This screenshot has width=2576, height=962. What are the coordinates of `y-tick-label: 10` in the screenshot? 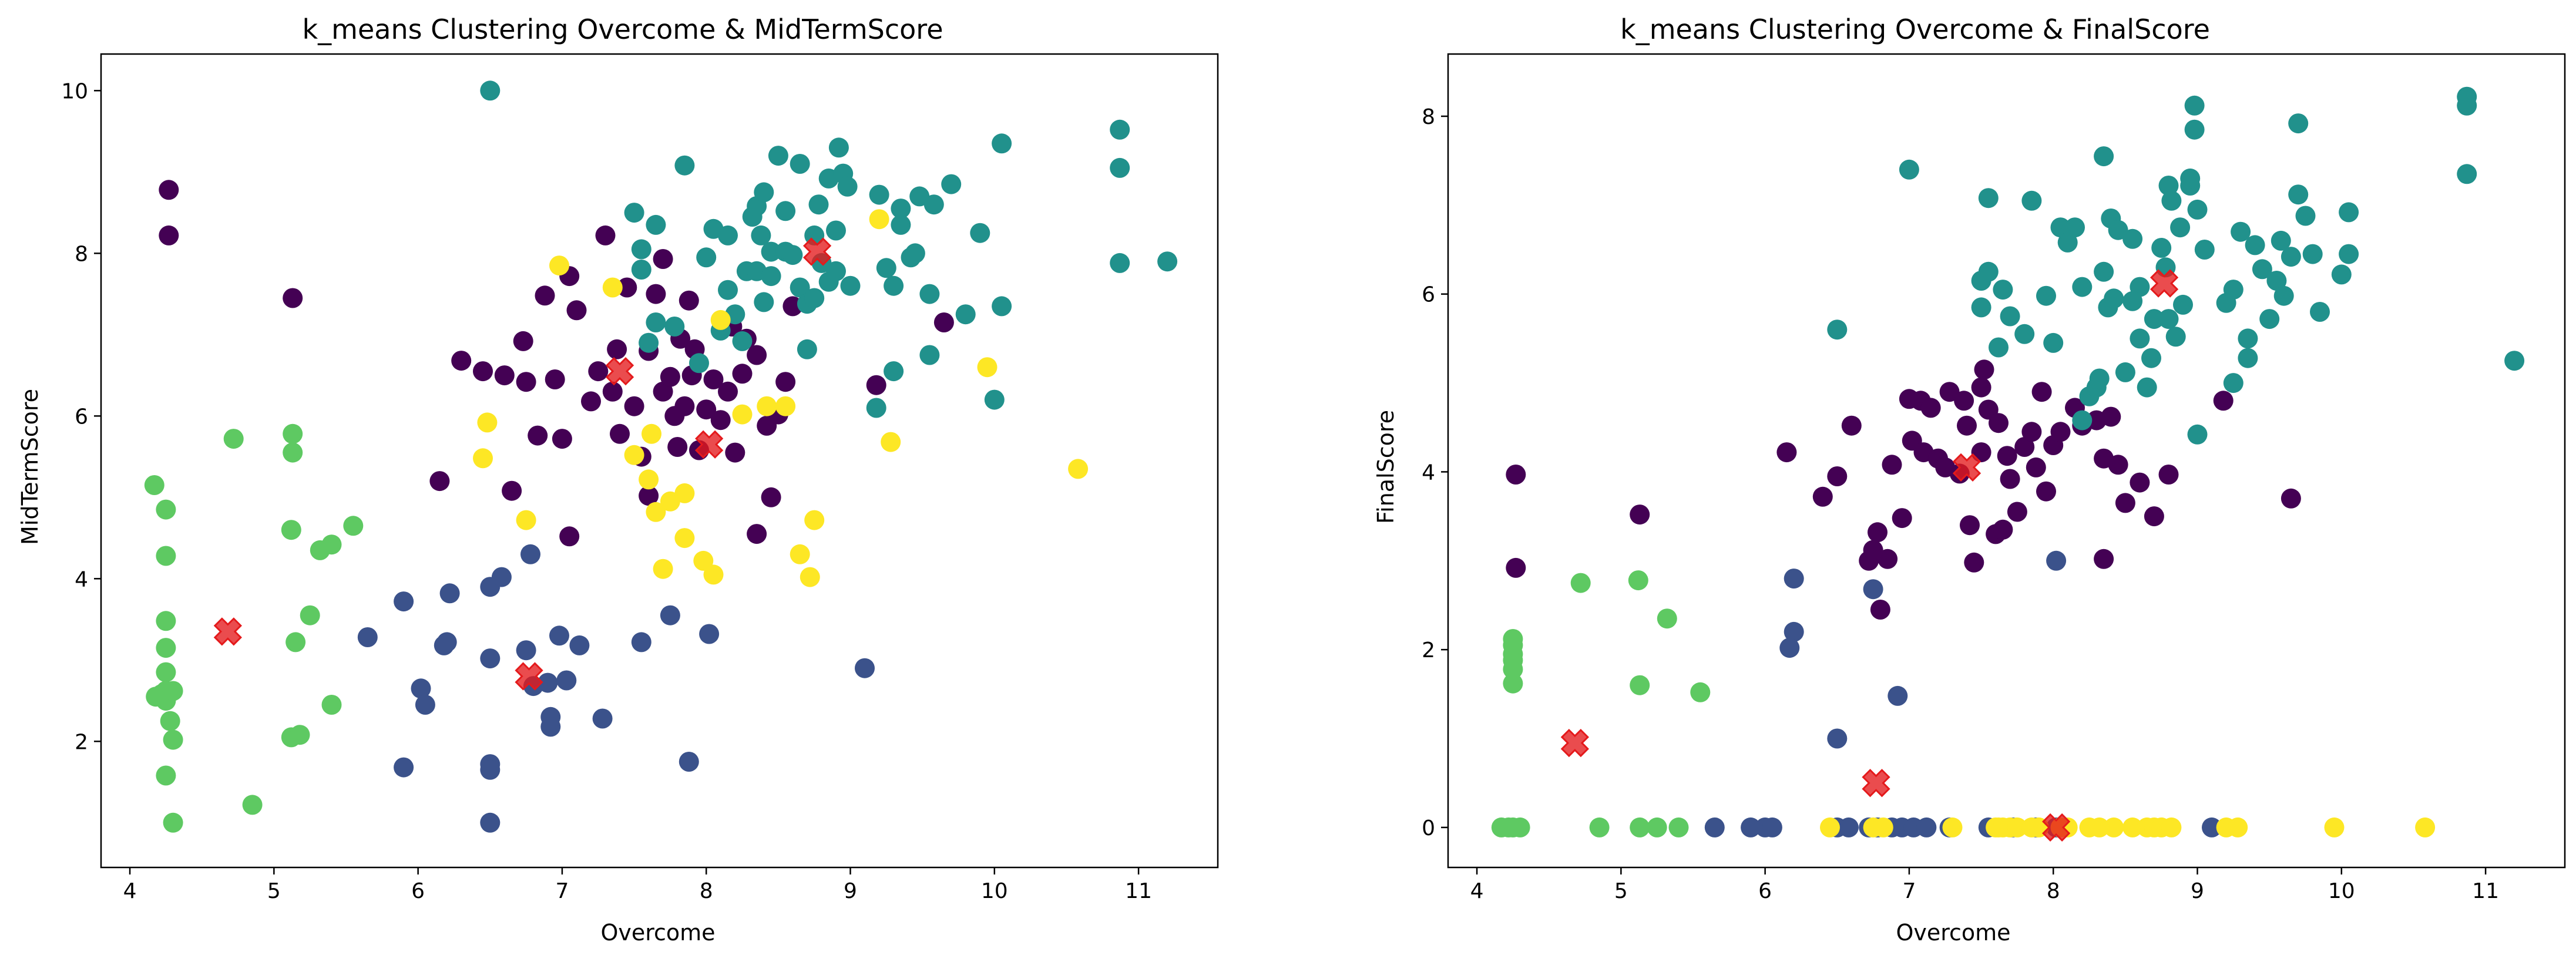 It's located at (74, 91).